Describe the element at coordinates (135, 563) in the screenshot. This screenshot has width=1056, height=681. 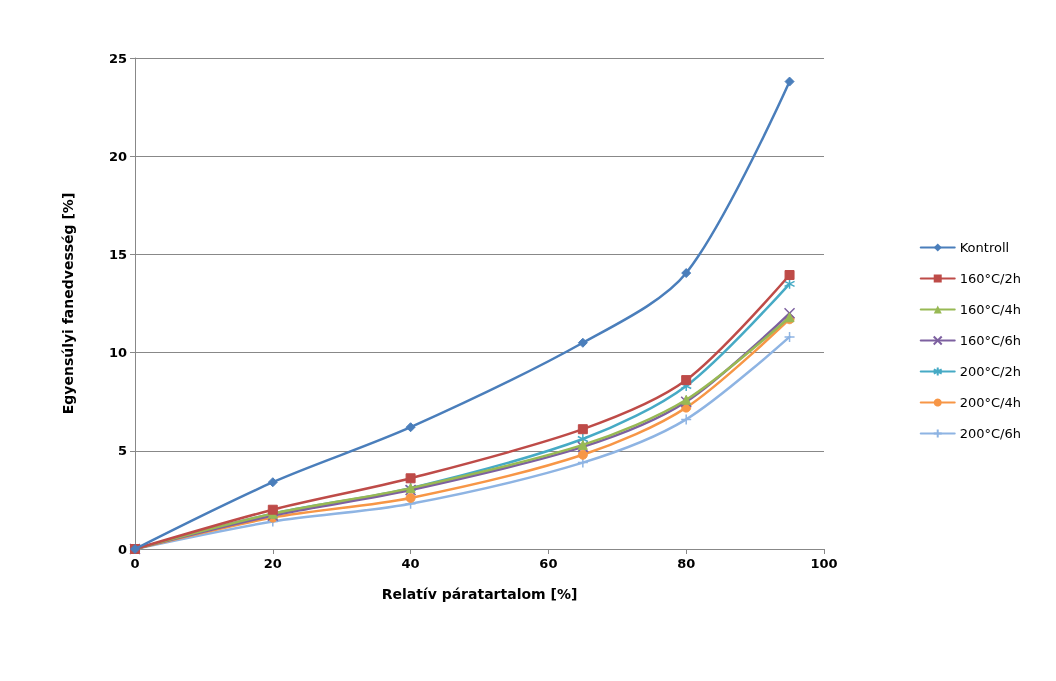
I see `x-tick-label: 0` at that location.